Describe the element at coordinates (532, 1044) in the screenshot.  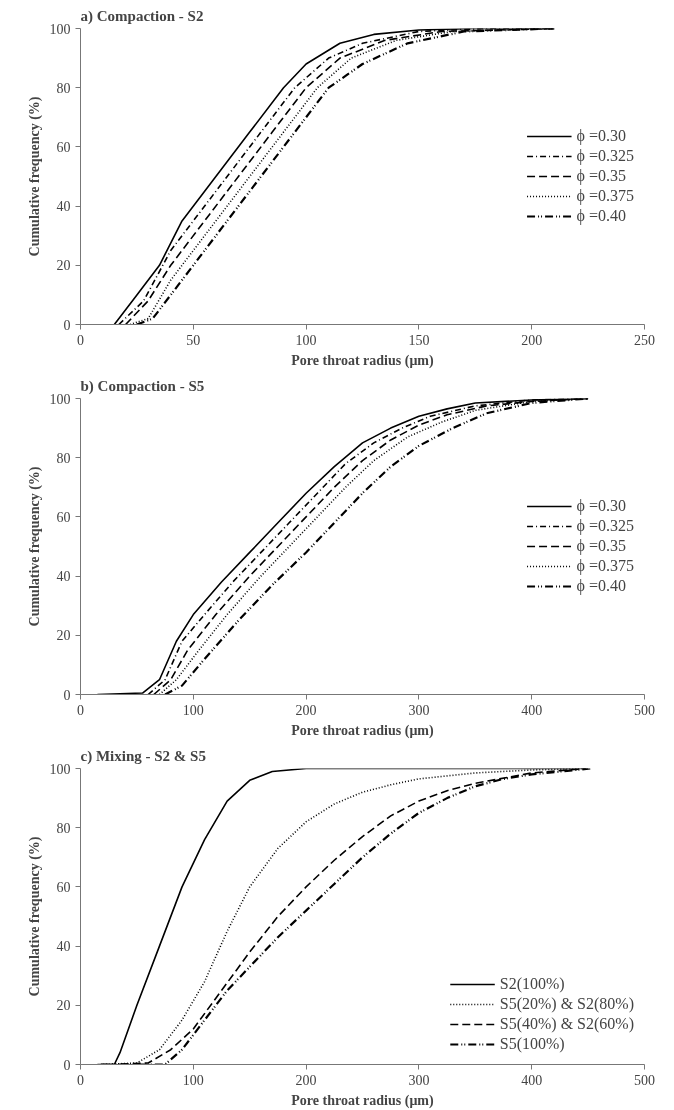
I see `legend-label: S5(100%)` at that location.